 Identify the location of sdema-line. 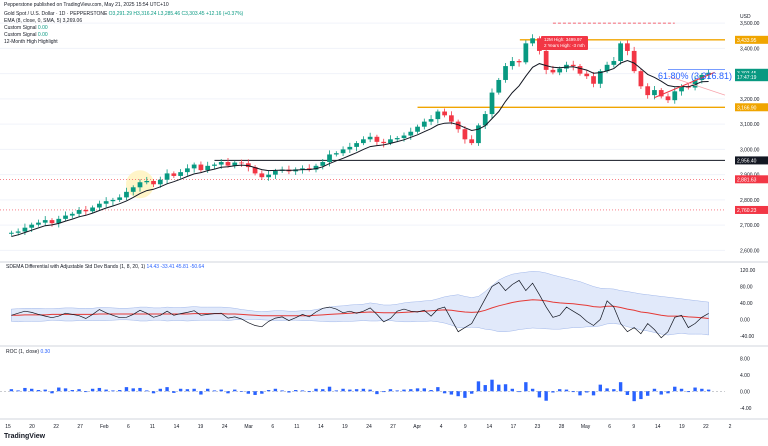
(360, 309).